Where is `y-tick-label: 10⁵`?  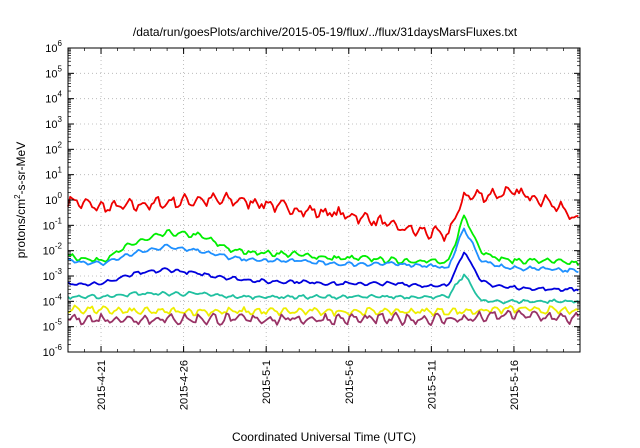 y-tick-label: 10⁵ is located at coordinates (53, 72).